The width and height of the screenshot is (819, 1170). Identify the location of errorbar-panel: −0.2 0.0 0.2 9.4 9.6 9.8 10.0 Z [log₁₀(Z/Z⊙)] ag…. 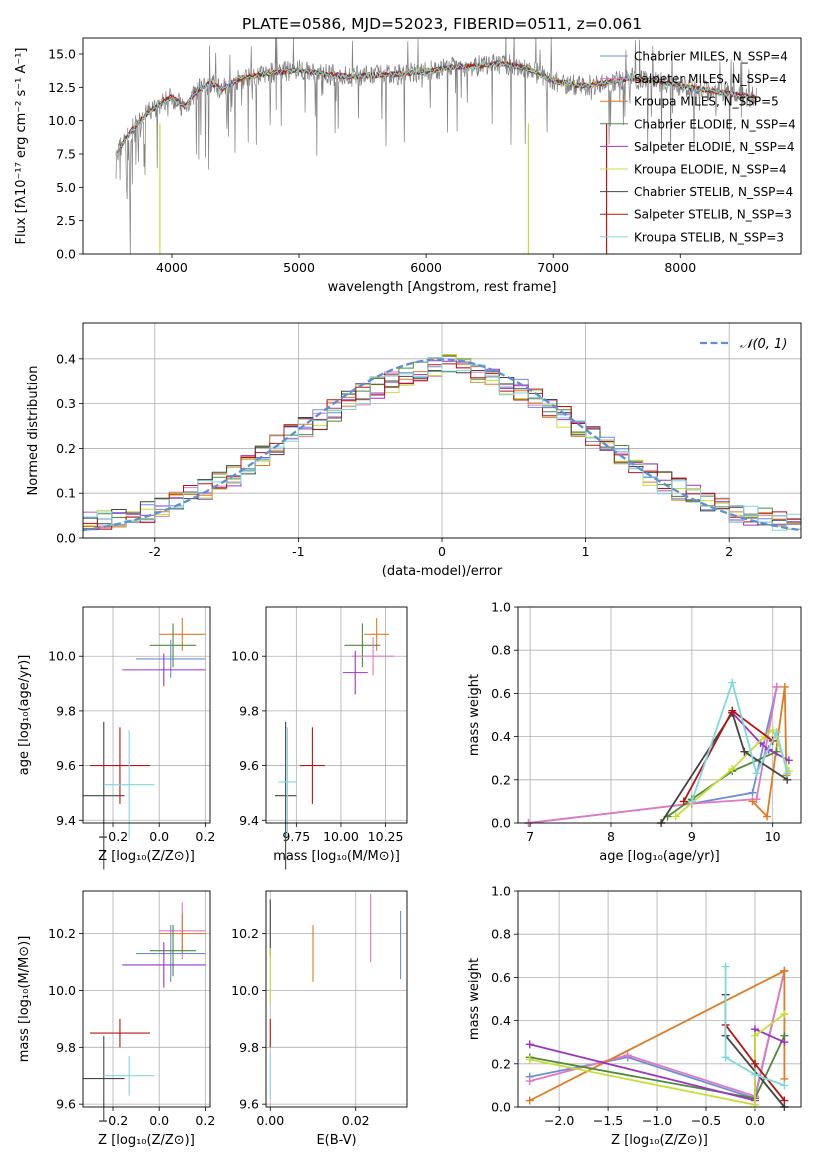
(116, 738).